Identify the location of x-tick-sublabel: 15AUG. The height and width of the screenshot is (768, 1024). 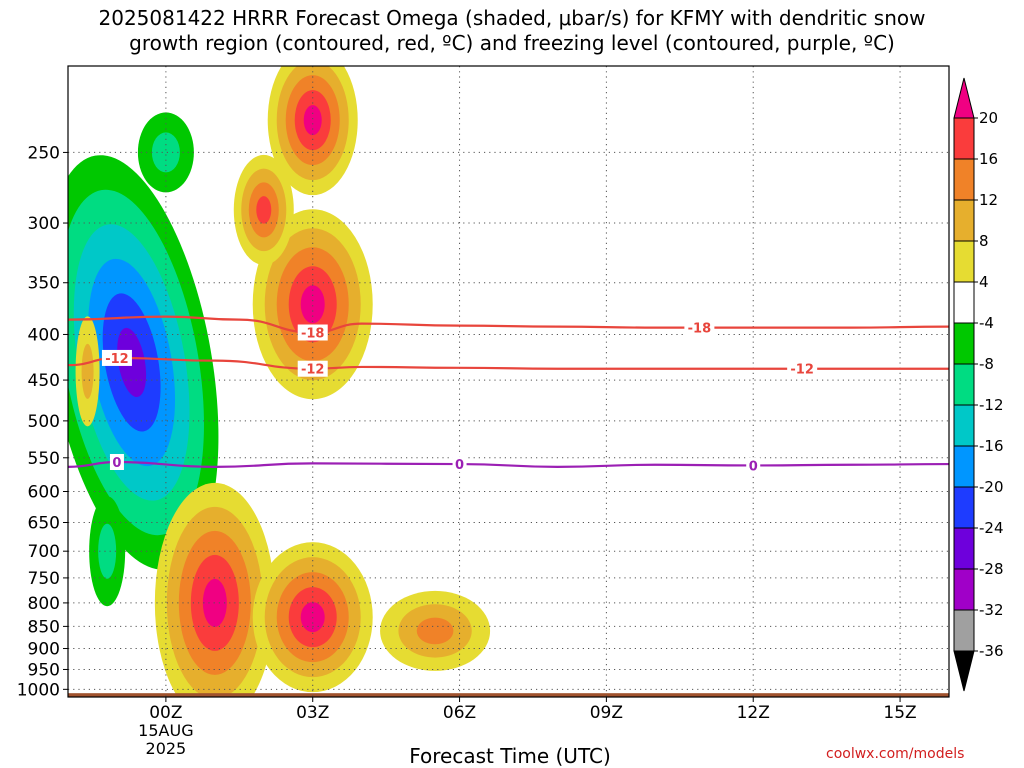
(165, 730).